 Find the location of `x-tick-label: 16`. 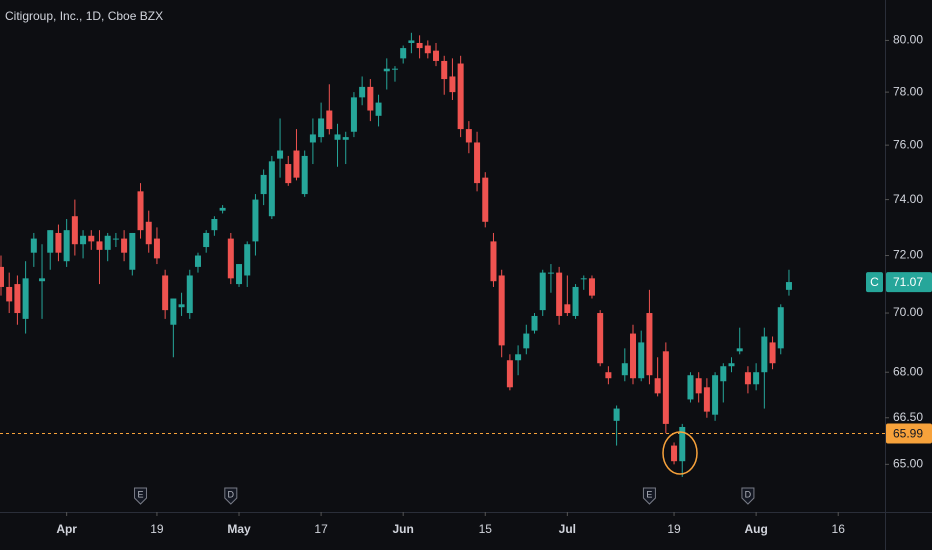

x-tick-label: 16 is located at coordinates (839, 529).